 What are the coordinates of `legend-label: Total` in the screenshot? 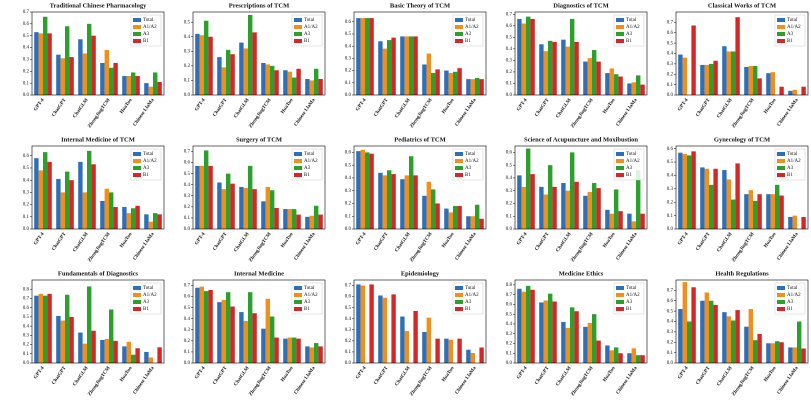 It's located at (631, 20).